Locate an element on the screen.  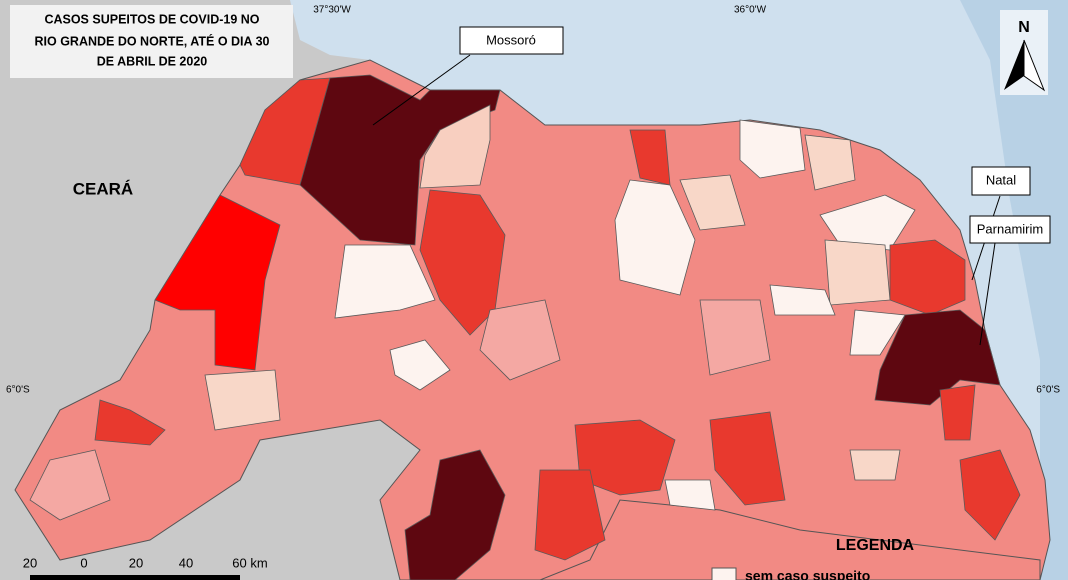
state-label: CEARÁ is located at coordinates (103, 188).